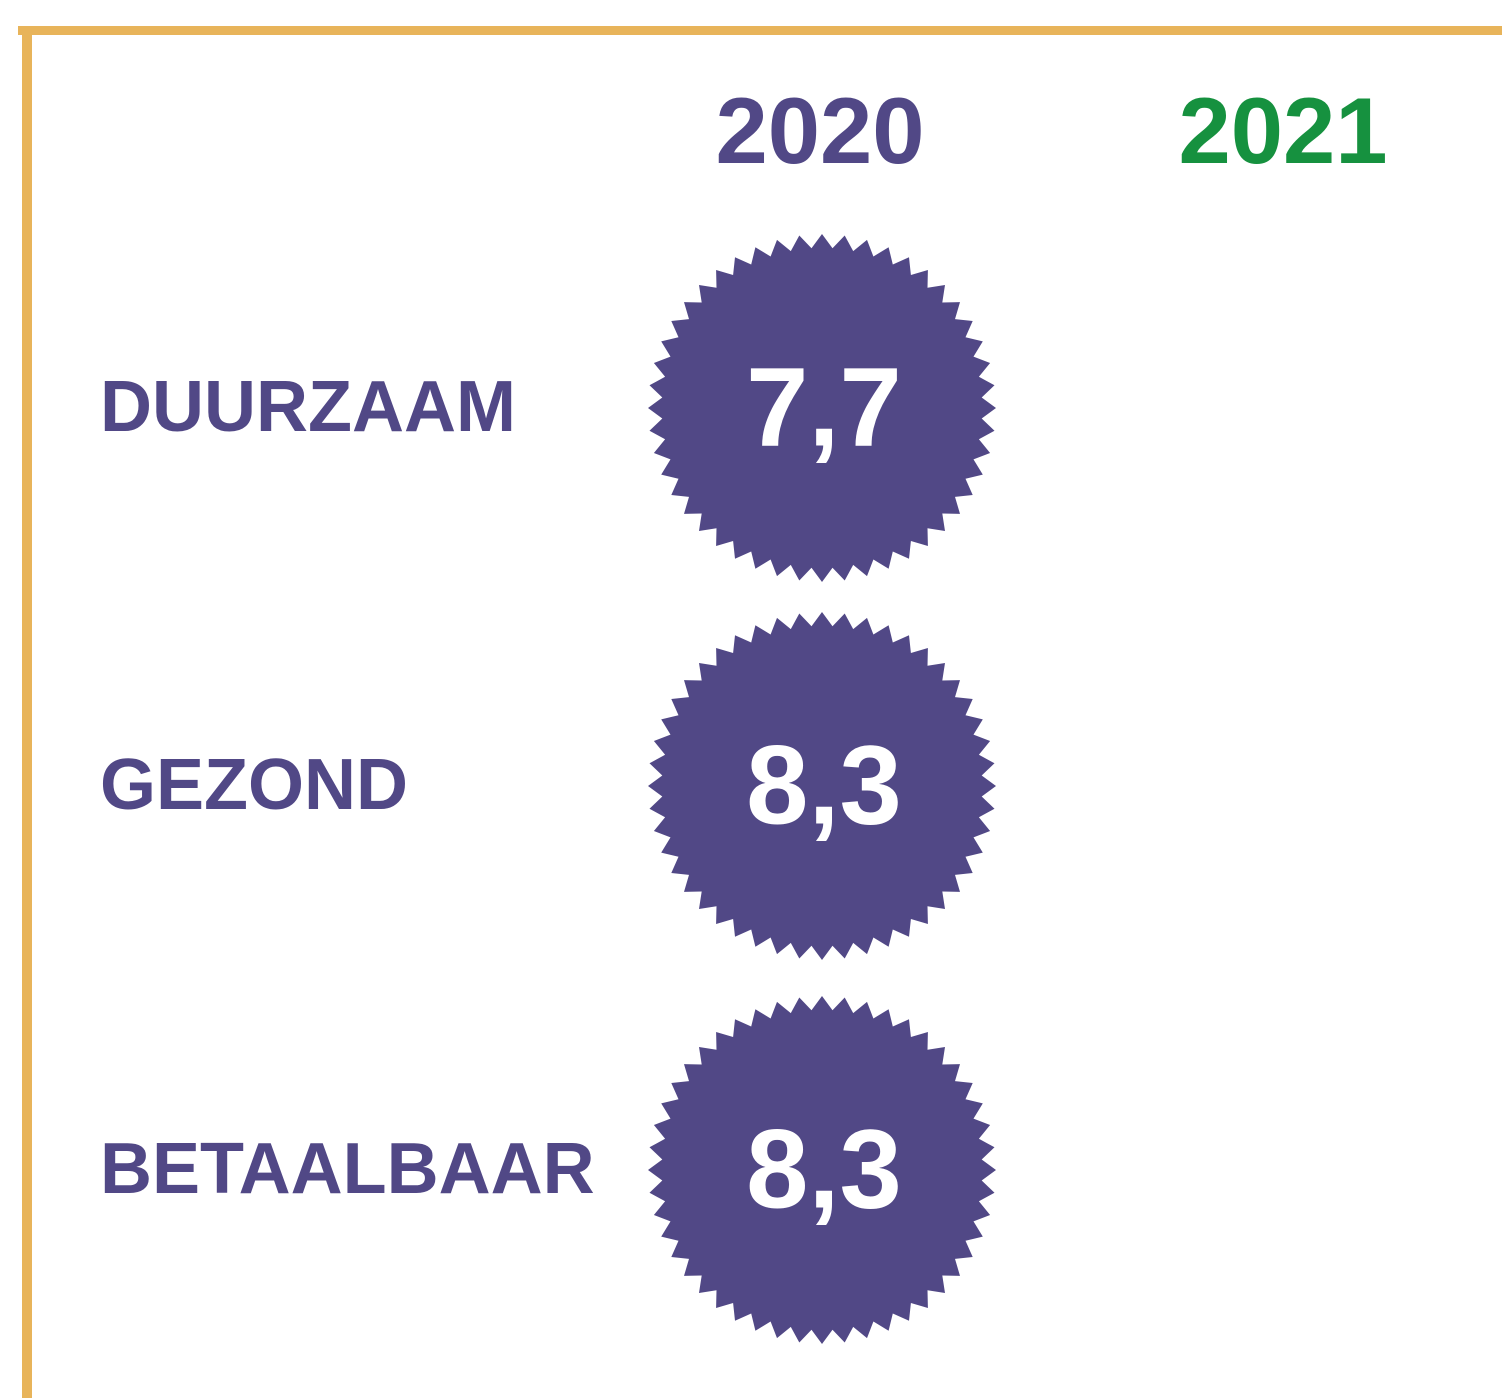 The width and height of the screenshot is (1502, 1398). What do you see at coordinates (308, 407) in the screenshot?
I see `row-label: DUURZAAM` at bounding box center [308, 407].